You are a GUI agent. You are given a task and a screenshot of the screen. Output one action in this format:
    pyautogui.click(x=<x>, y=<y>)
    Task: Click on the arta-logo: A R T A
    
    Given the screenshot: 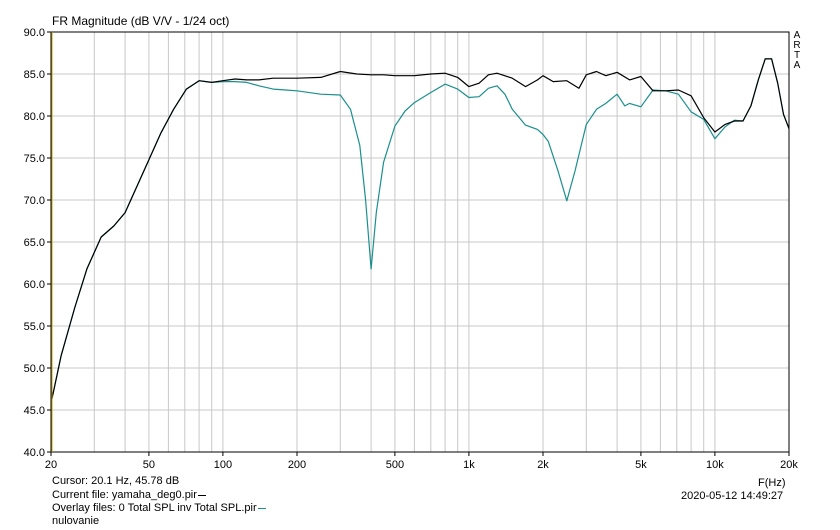 What is the action you would take?
    pyautogui.click(x=797, y=51)
    